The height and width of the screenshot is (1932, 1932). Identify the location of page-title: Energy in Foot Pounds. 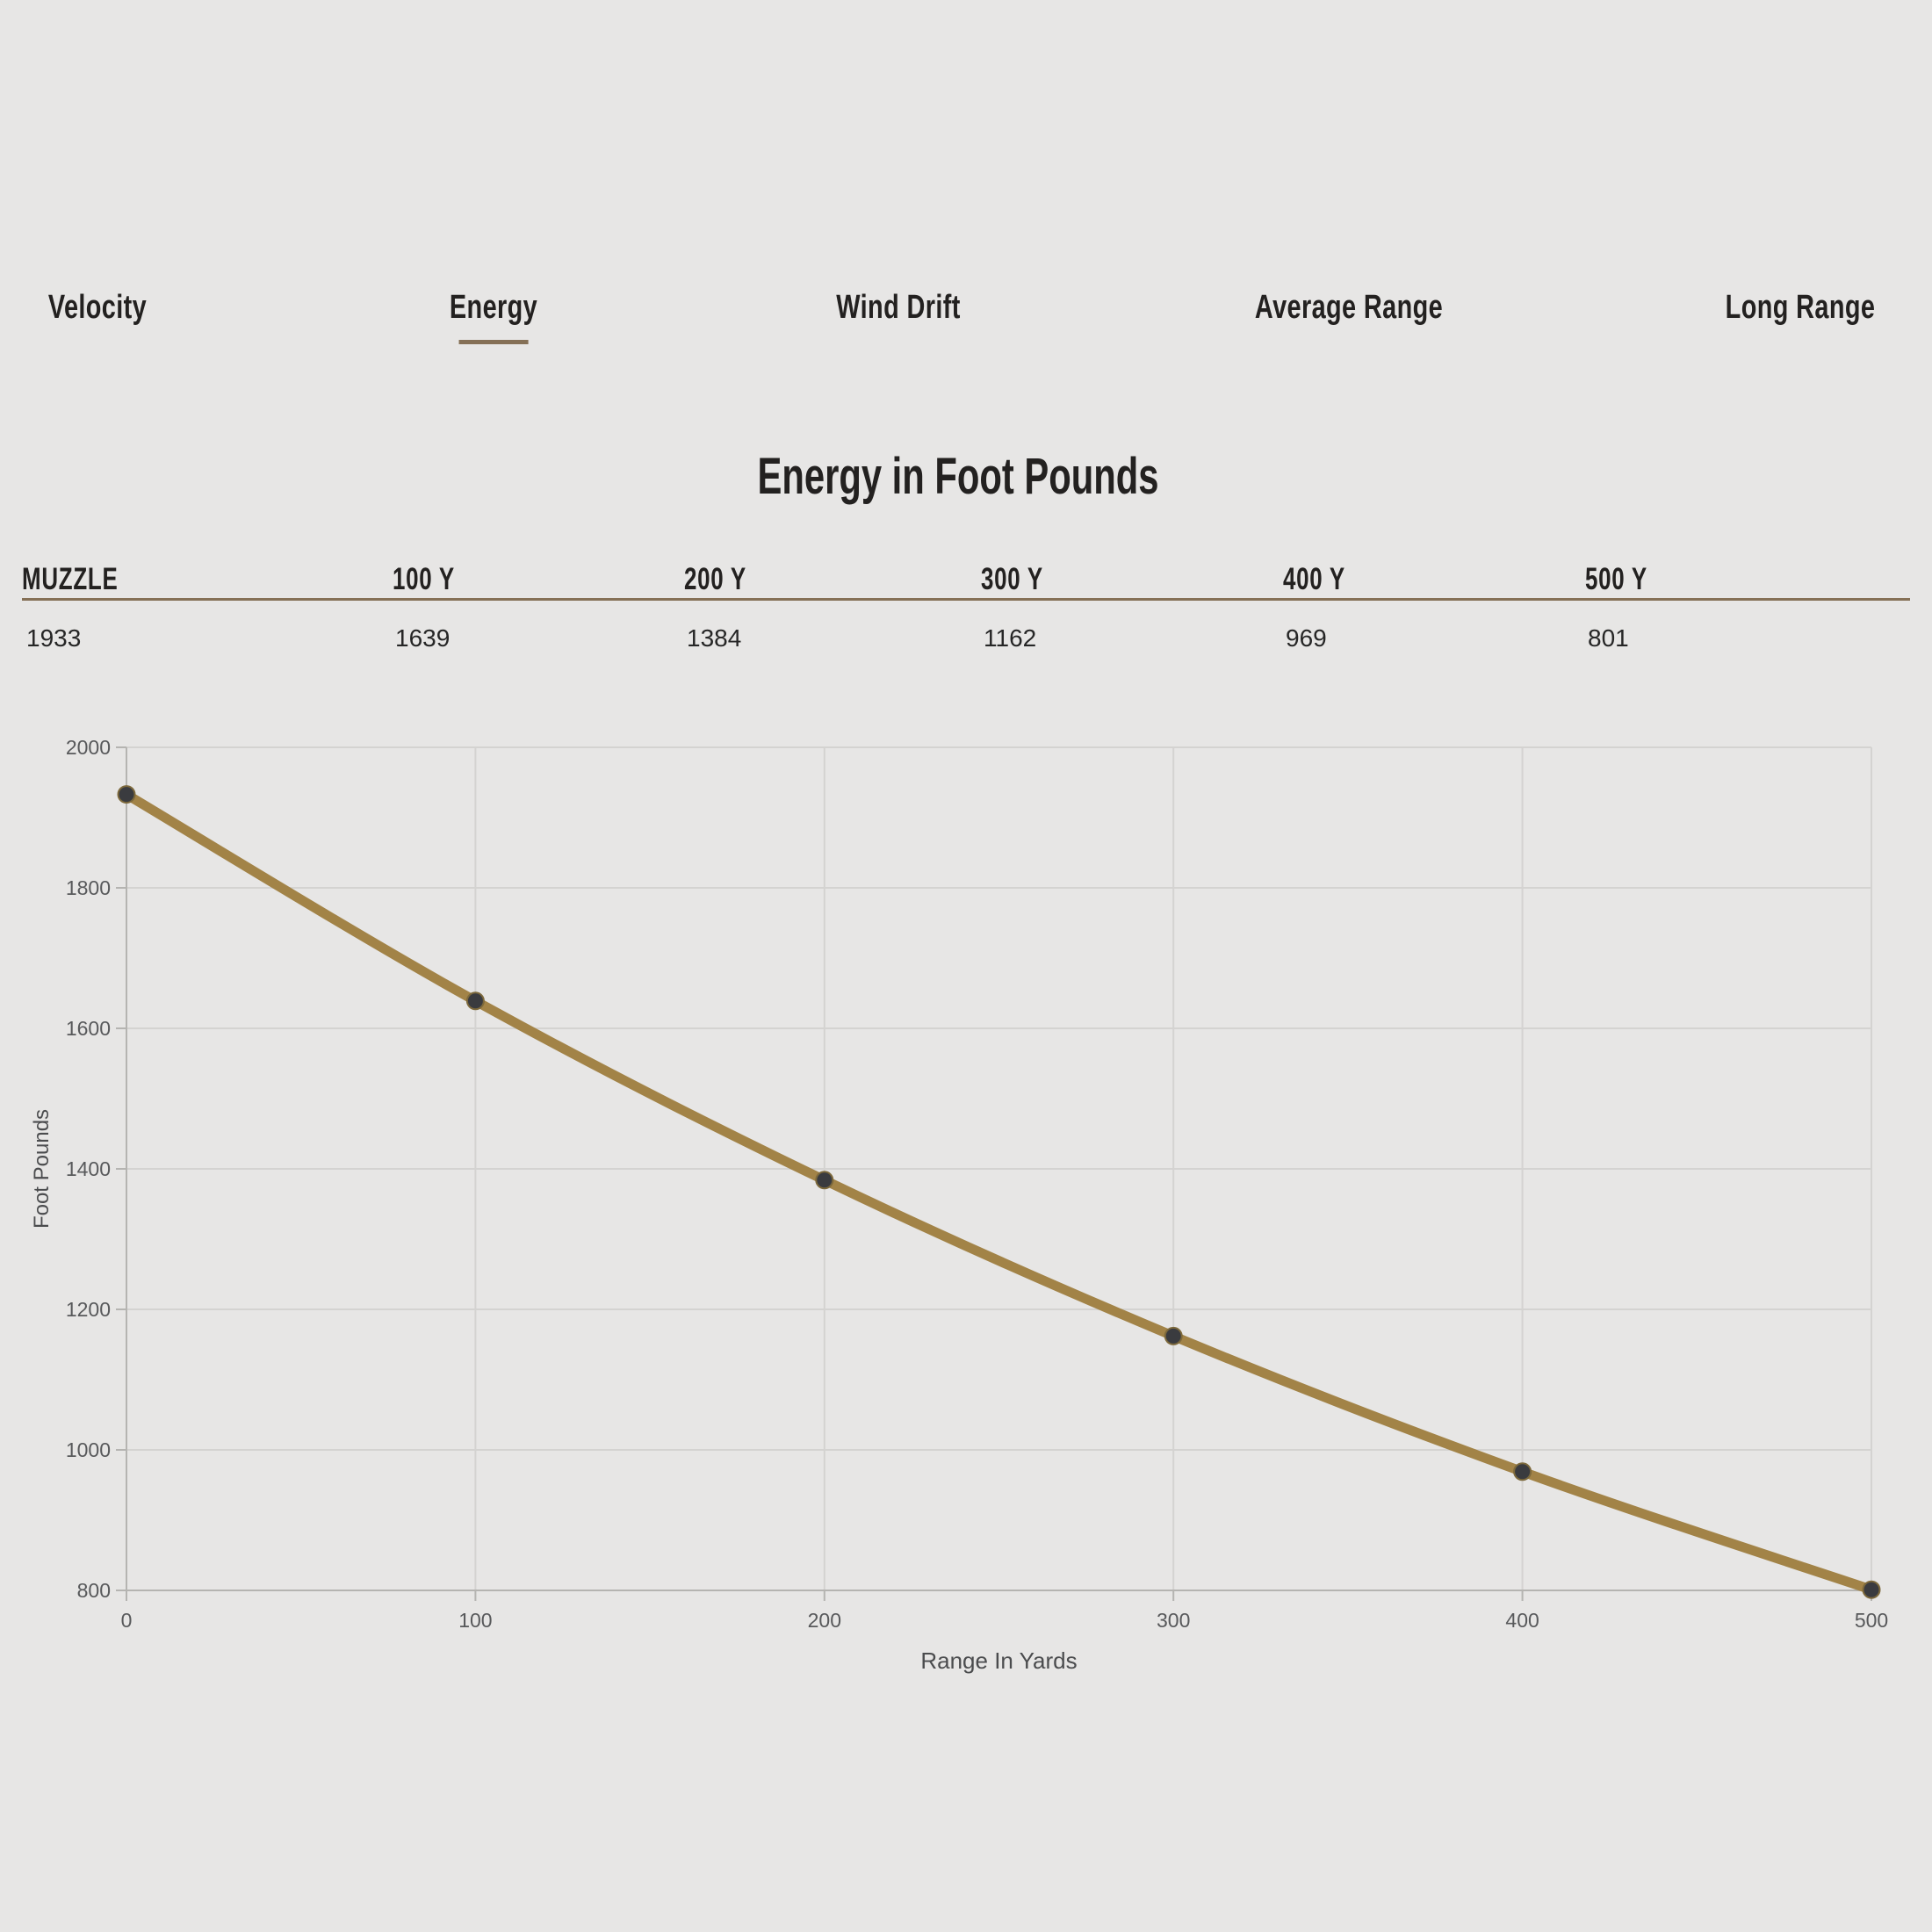
(958, 477).